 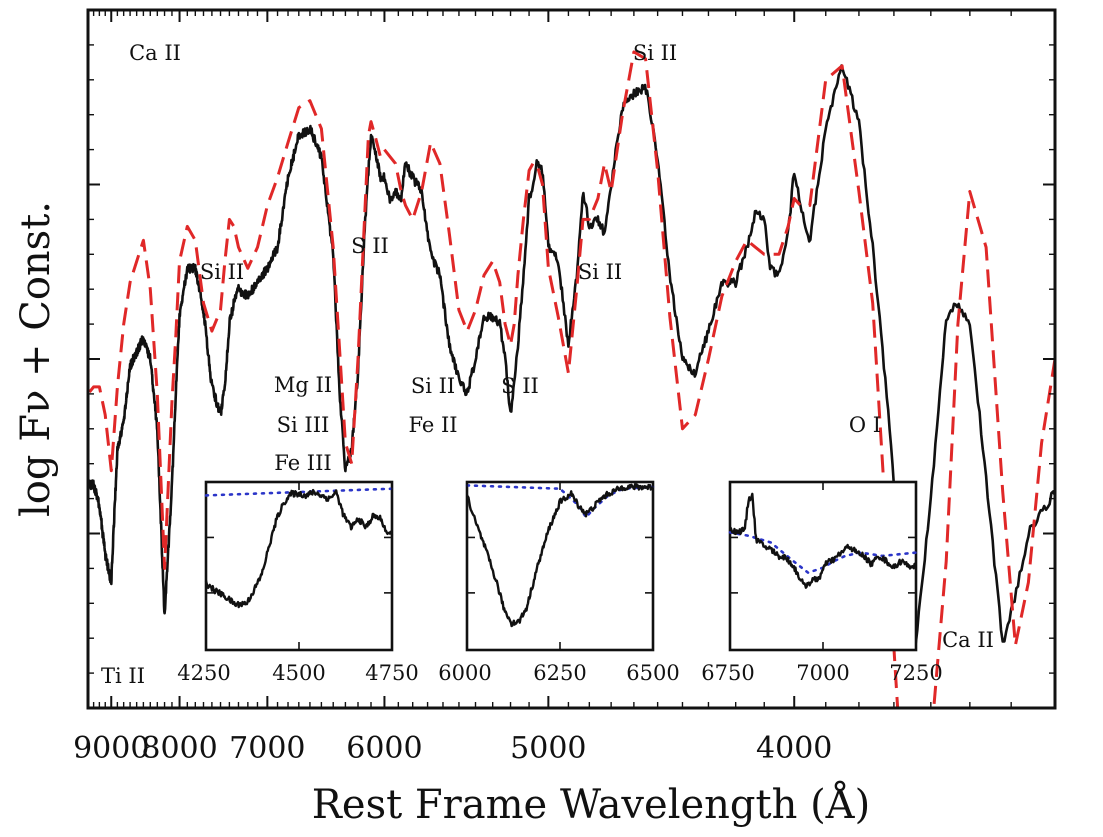 What do you see at coordinates (865, 425) in the screenshot?
I see `line-label-o-i: O I` at bounding box center [865, 425].